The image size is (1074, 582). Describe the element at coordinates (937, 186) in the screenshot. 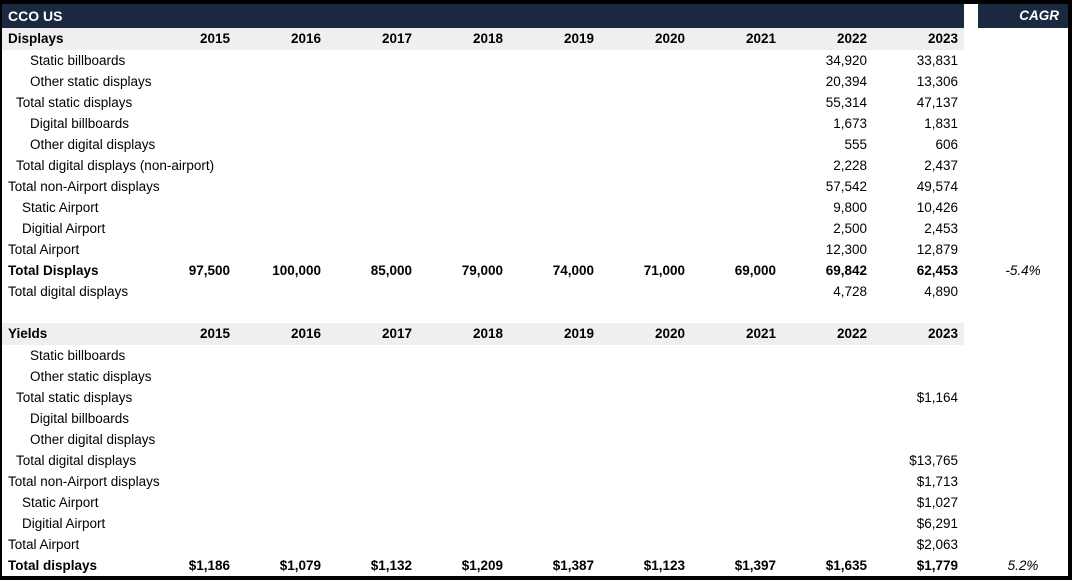

I see `value-cell: 49,574` at that location.